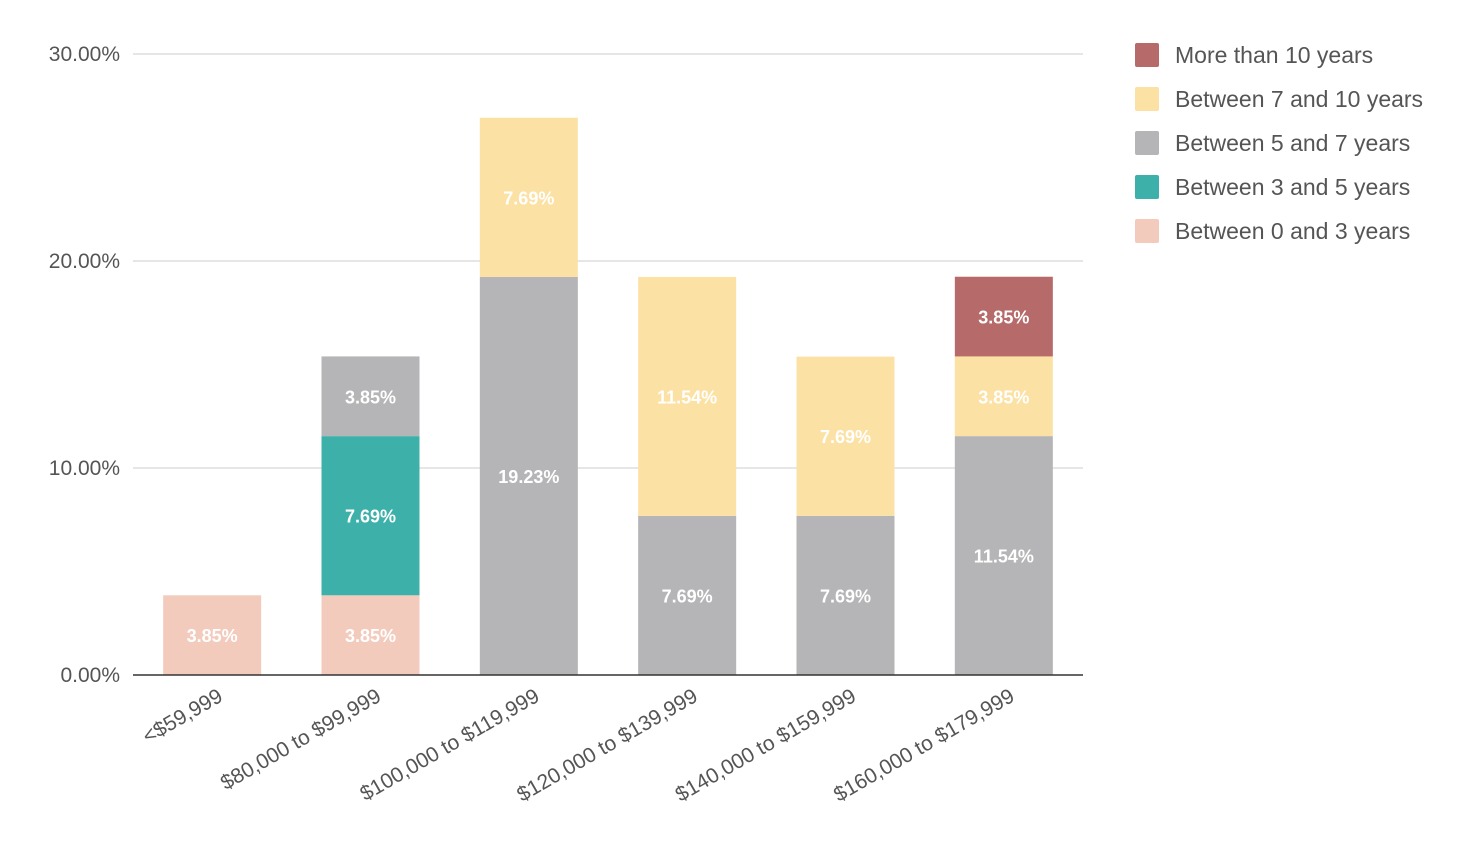  What do you see at coordinates (84, 468) in the screenshot?
I see `y-tick-label: 10.00%` at bounding box center [84, 468].